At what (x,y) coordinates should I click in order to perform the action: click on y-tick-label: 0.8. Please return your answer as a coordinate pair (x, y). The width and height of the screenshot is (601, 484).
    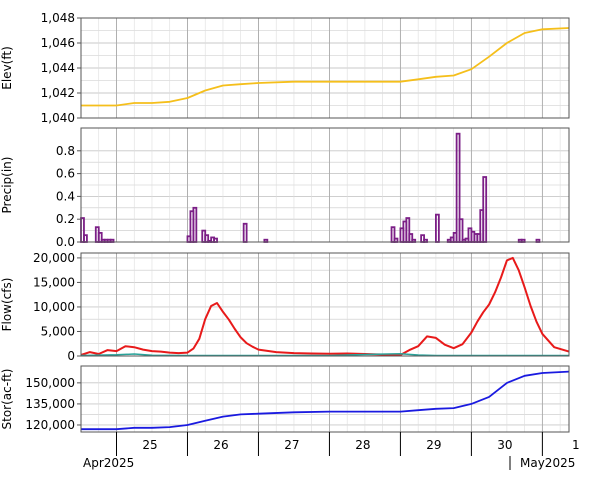
    Looking at the image, I should click on (65, 151).